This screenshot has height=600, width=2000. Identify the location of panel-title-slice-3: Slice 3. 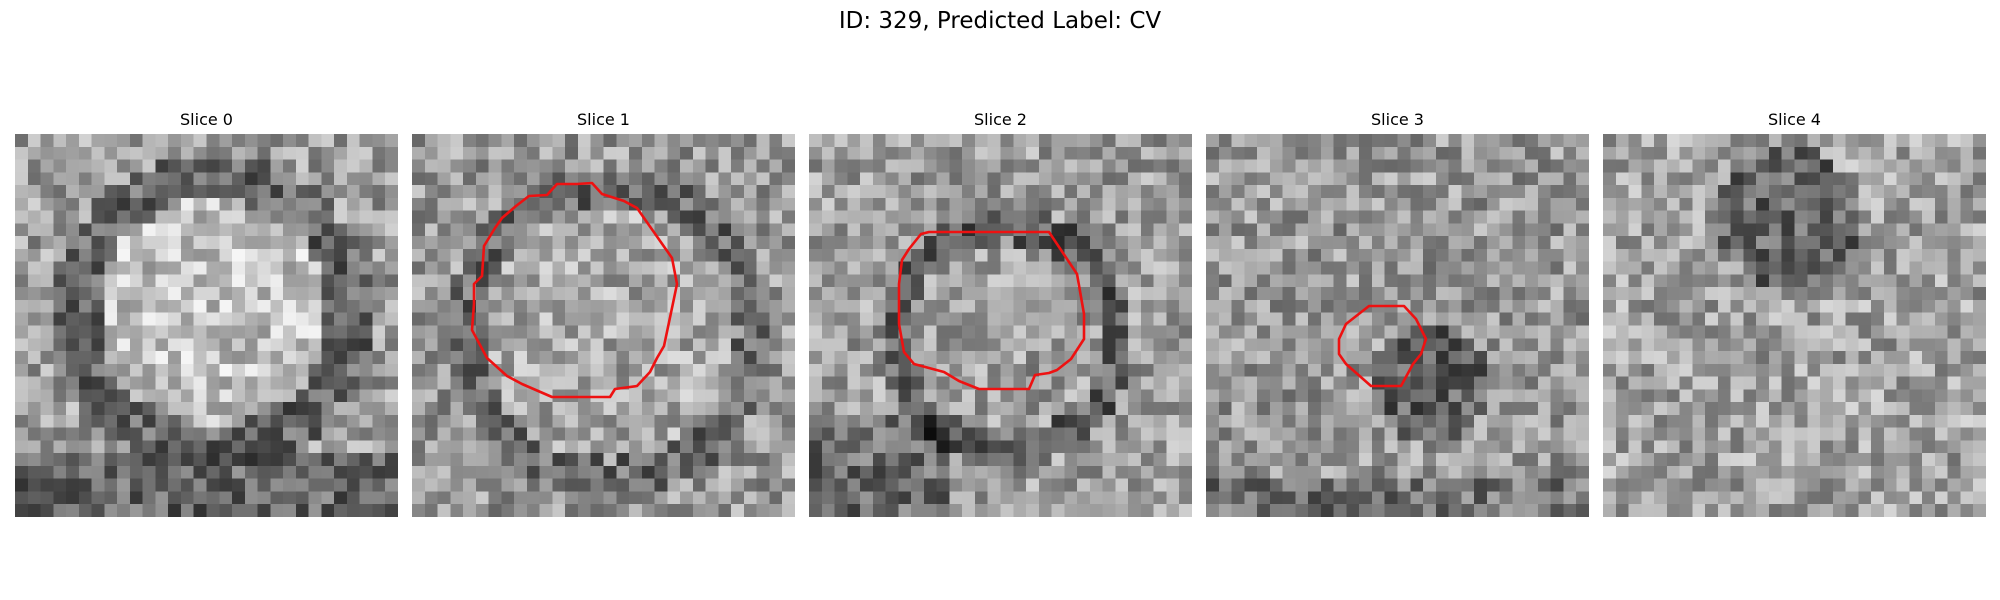
(1397, 119).